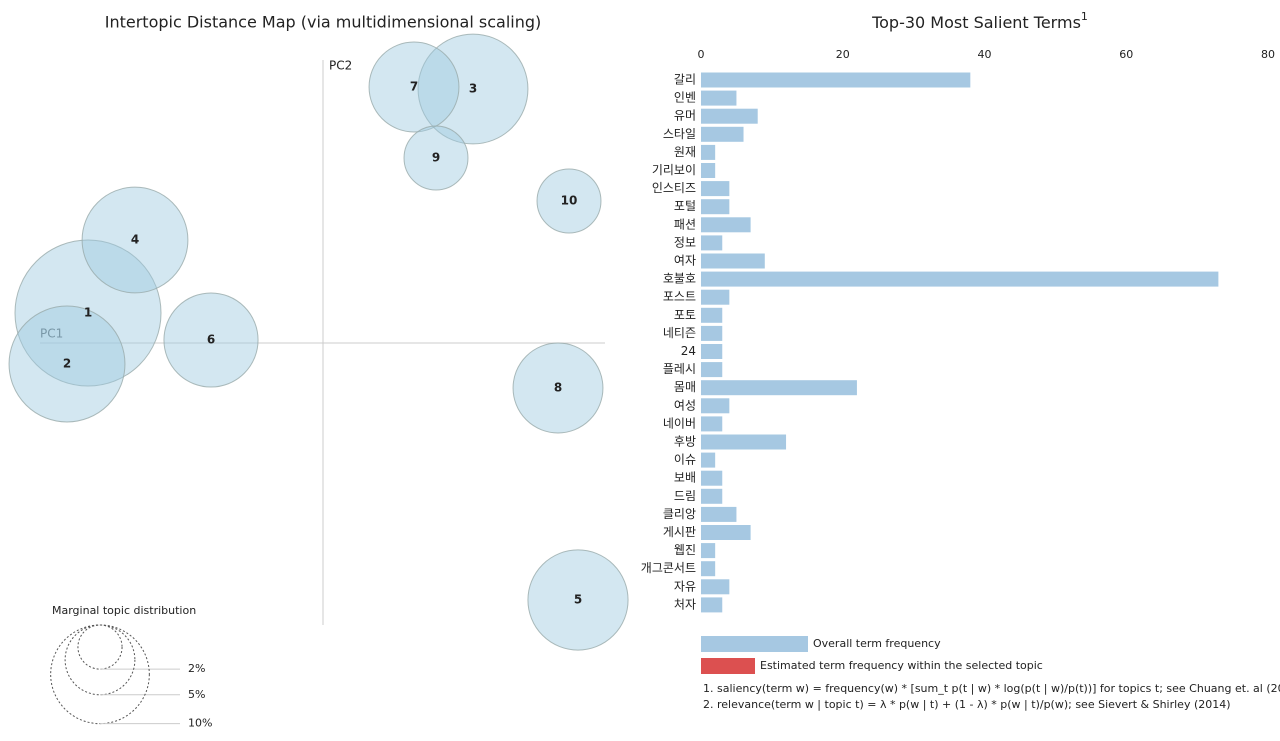  I want to click on topic-label: 9, so click(436, 158).